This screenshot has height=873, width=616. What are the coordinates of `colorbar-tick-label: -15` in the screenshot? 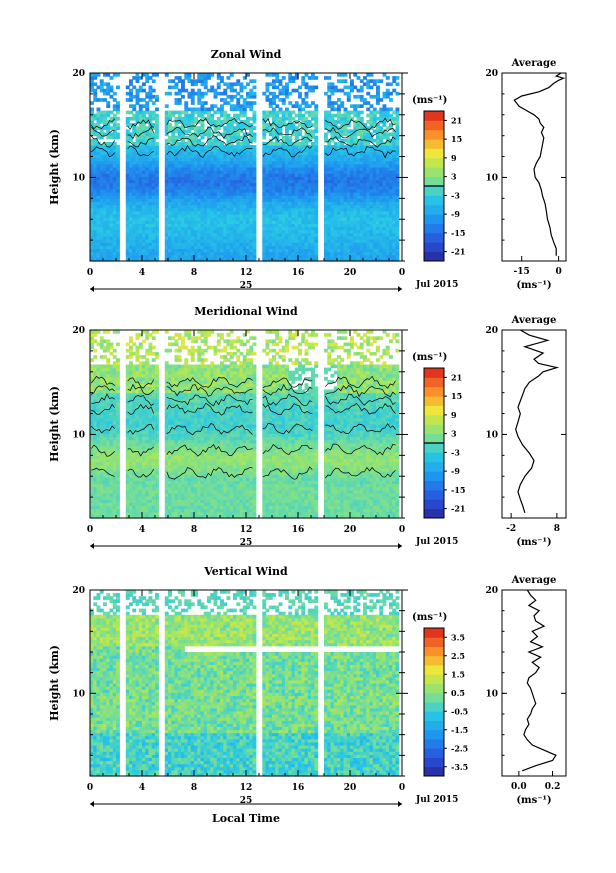 It's located at (458, 490).